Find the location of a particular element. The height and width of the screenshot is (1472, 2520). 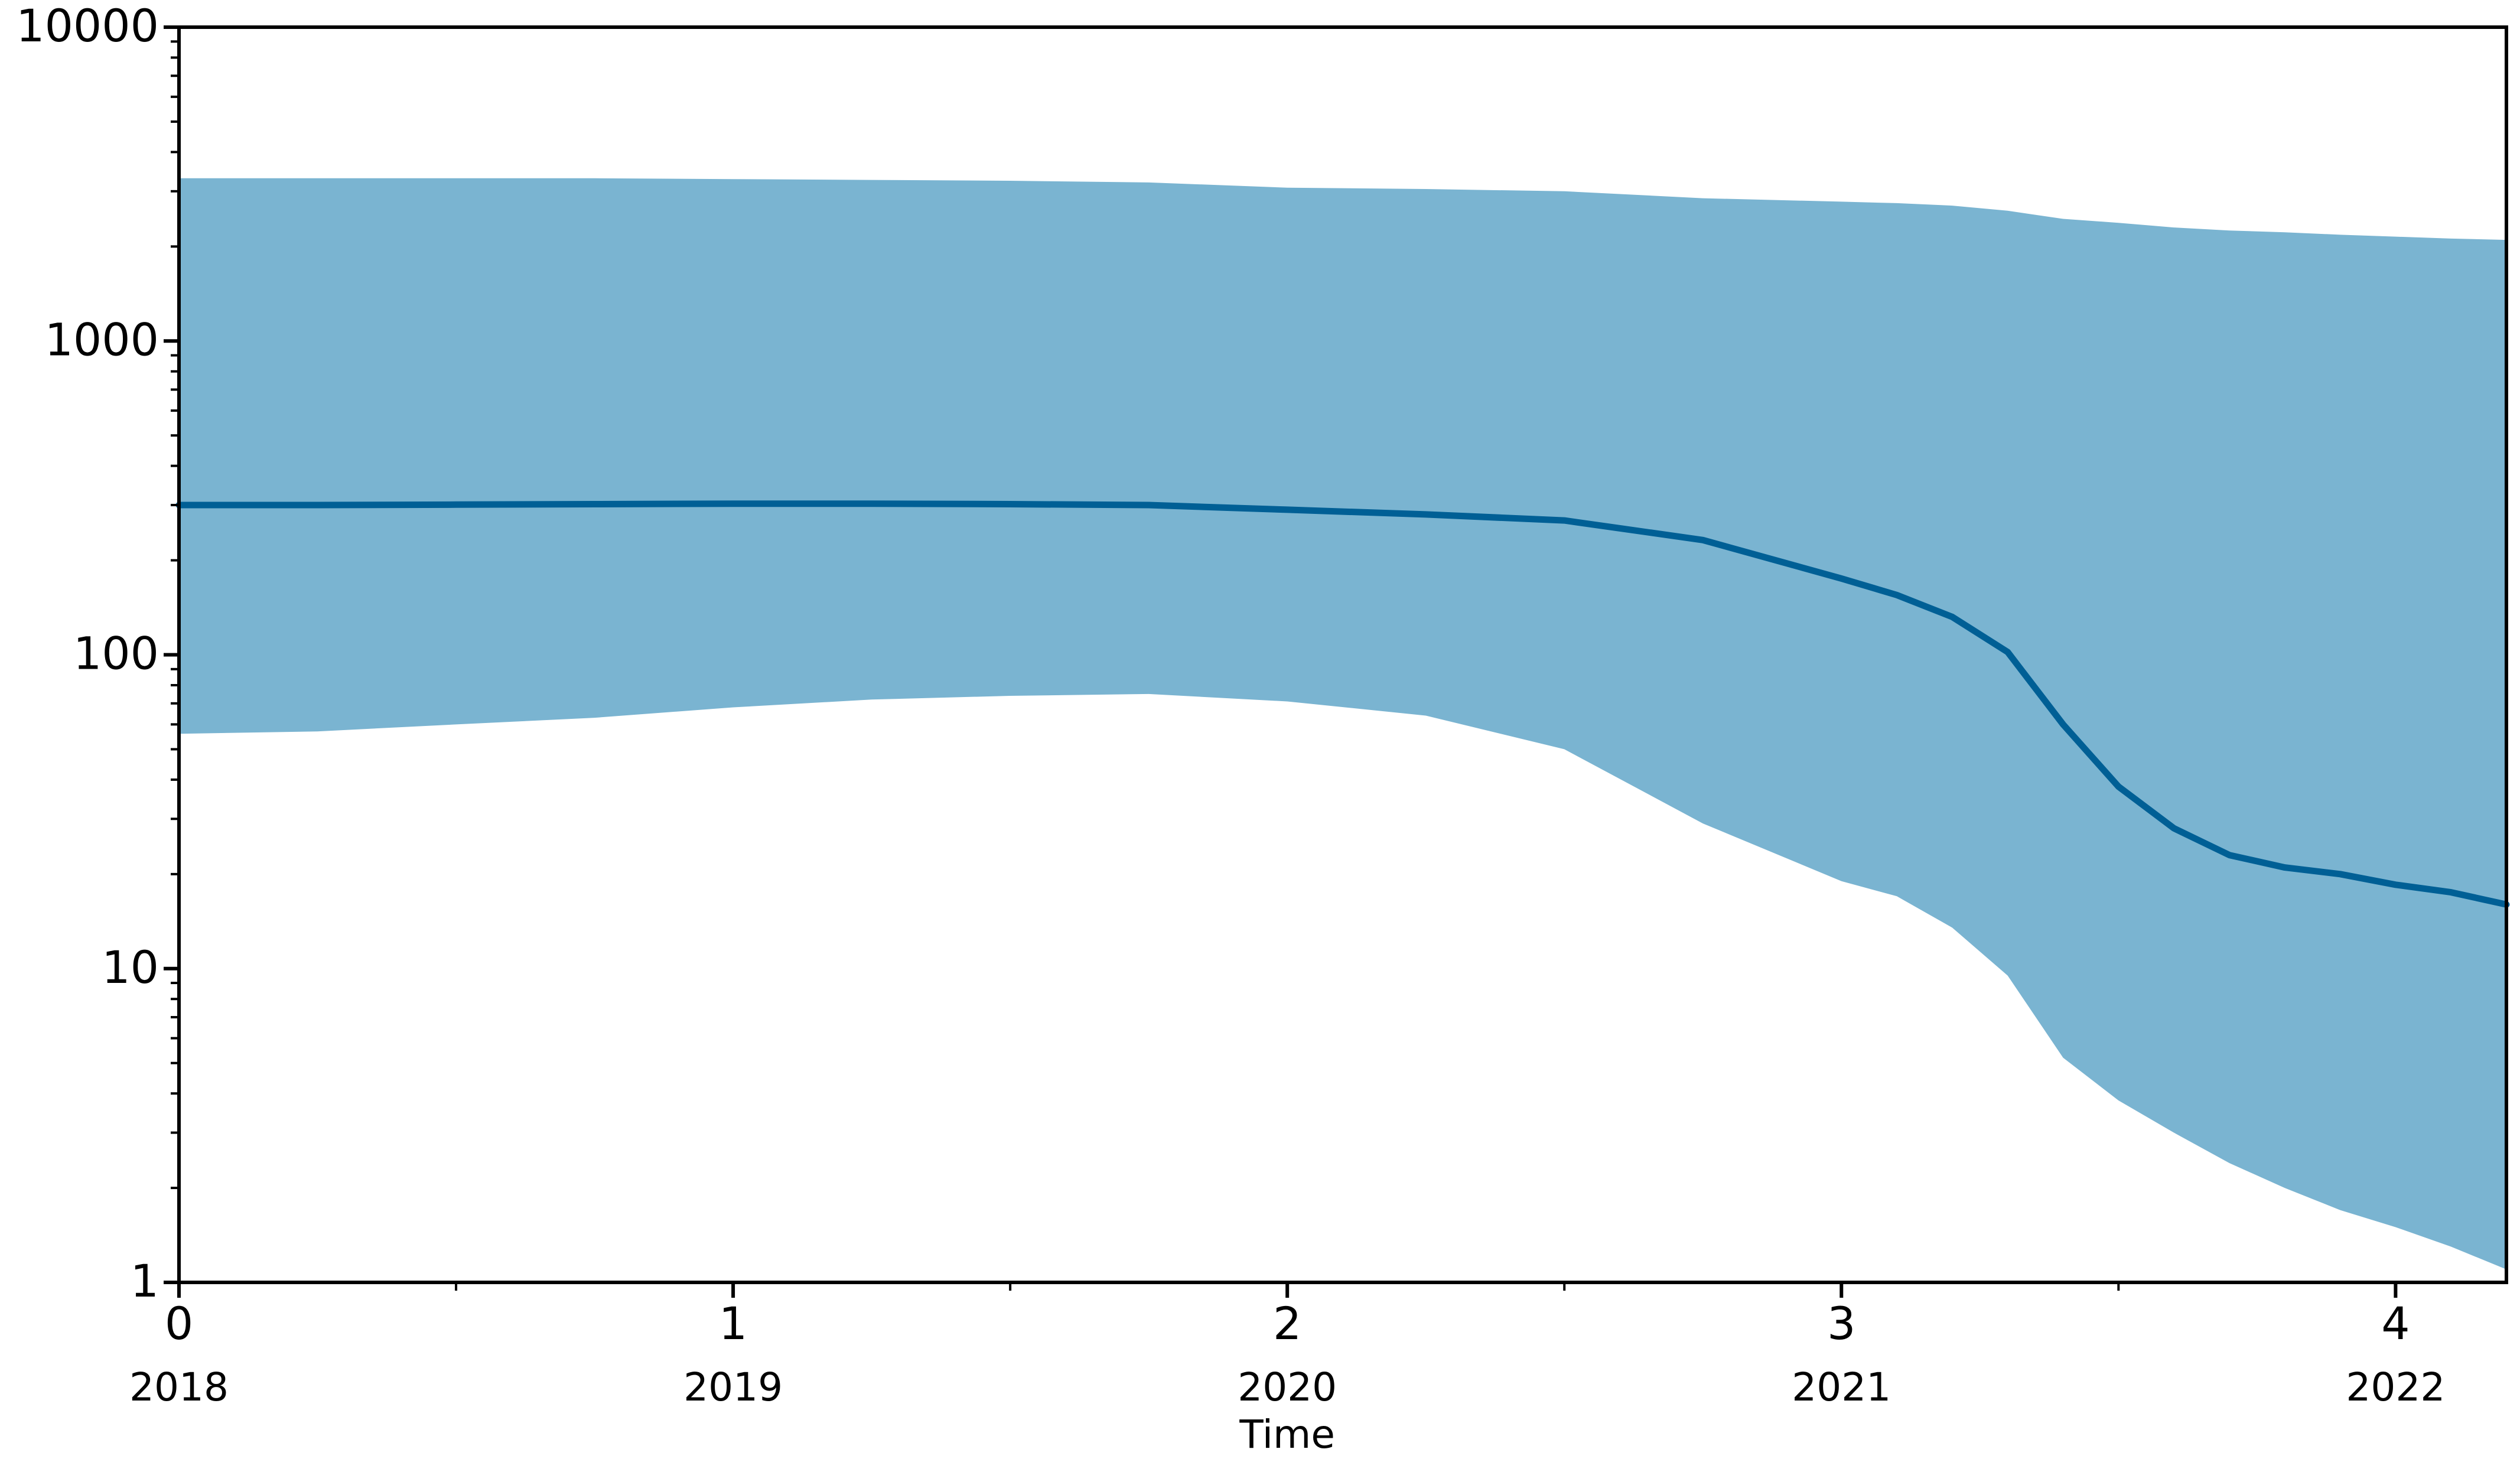

x-year-label: 2019 is located at coordinates (733, 1387).